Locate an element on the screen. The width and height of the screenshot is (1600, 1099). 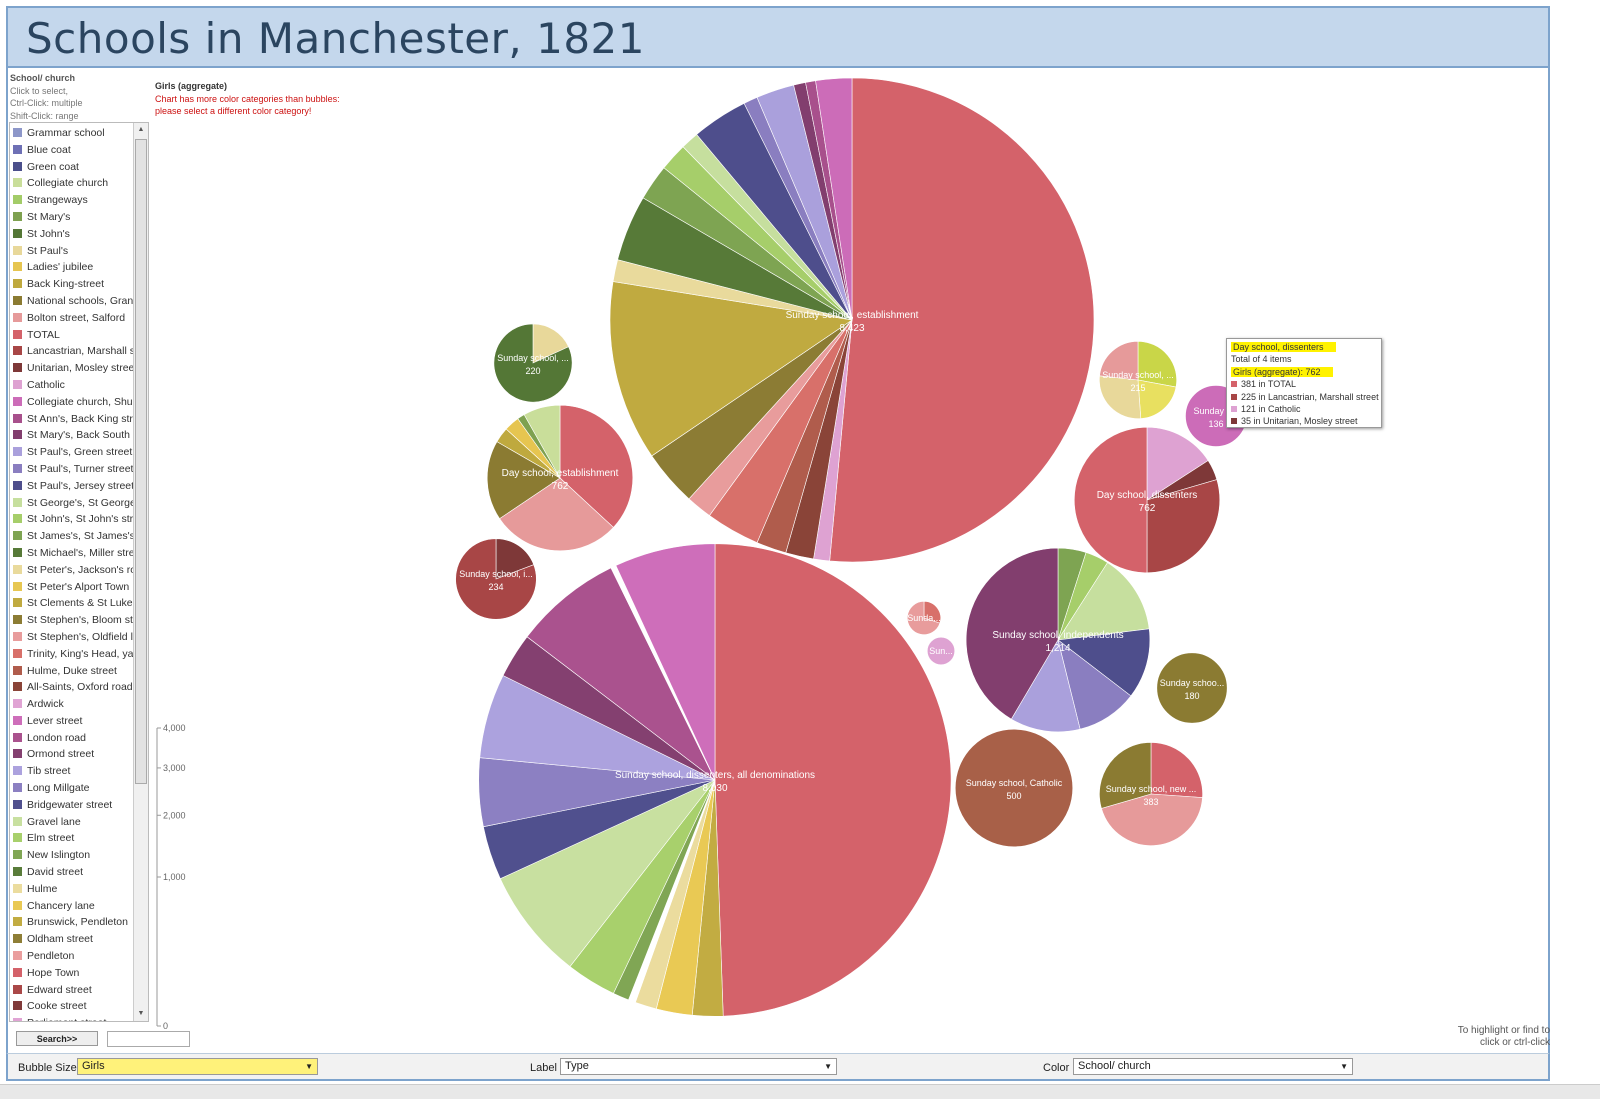
legend-item: Ormond street is located at coordinates (72, 754).